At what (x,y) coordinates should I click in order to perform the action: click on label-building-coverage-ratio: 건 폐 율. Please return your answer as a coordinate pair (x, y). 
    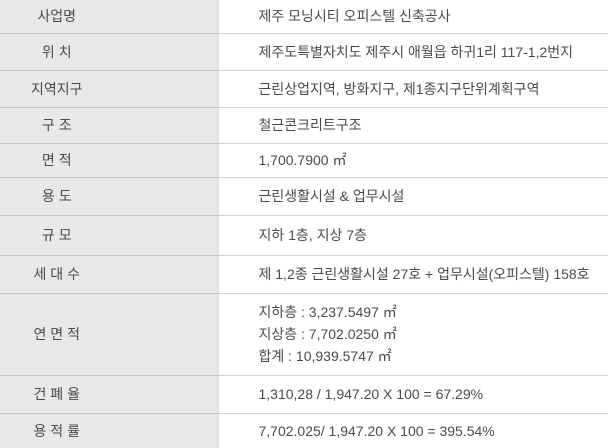
    Looking at the image, I should click on (109, 394).